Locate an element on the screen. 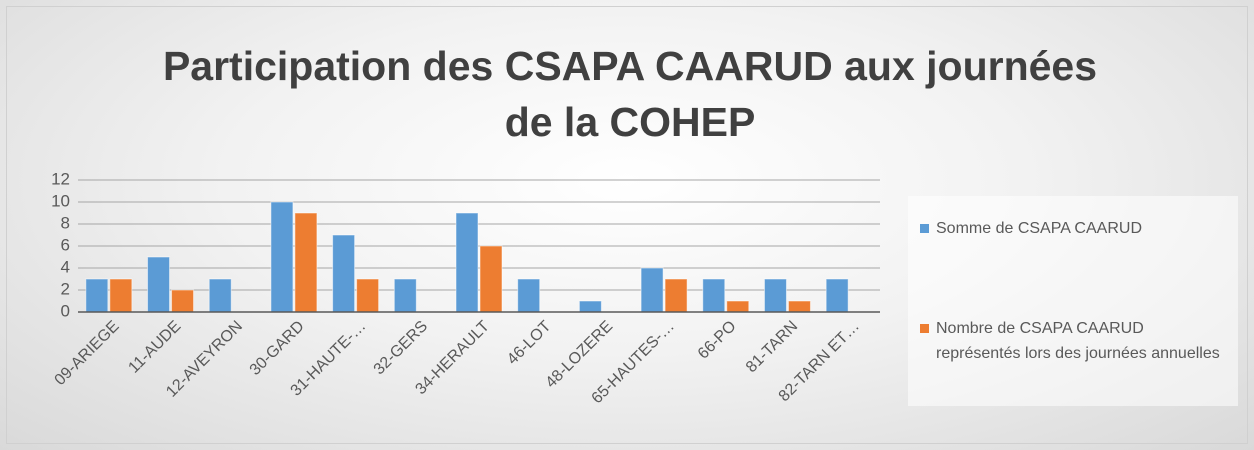 This screenshot has width=1254, height=450. x-tick-label: 81-TARN is located at coordinates (772, 347).